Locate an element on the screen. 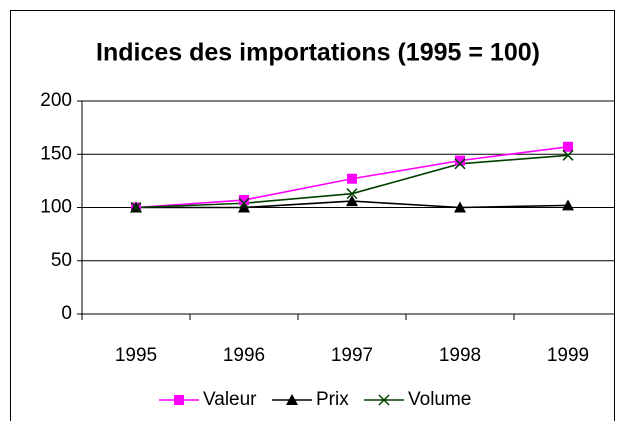  y-tick-label: 200 is located at coordinates (56, 100).